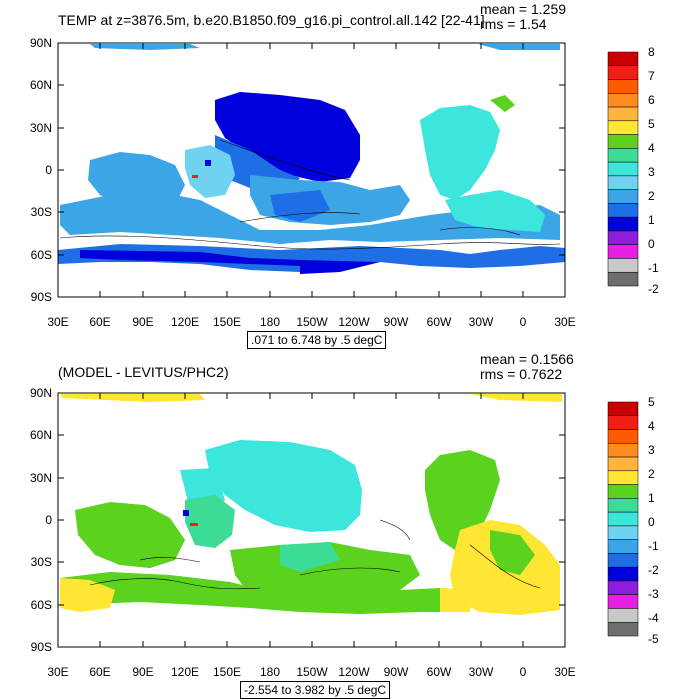  What do you see at coordinates (651, 402) in the screenshot?
I see `bottom-colorbar-label: 5` at bounding box center [651, 402].